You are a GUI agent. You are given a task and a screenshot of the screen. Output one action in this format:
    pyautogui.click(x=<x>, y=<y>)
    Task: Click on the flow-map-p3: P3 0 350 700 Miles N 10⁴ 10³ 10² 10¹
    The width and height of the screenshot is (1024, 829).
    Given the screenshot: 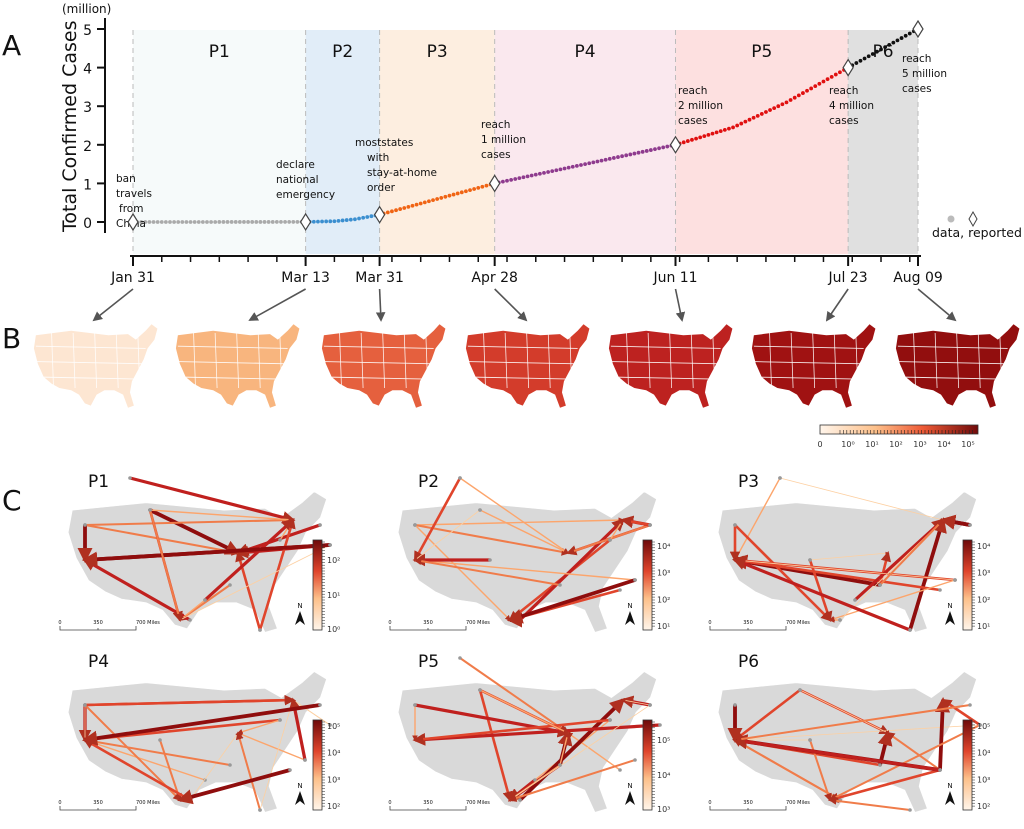 What is the action you would take?
    pyautogui.click(x=849, y=553)
    